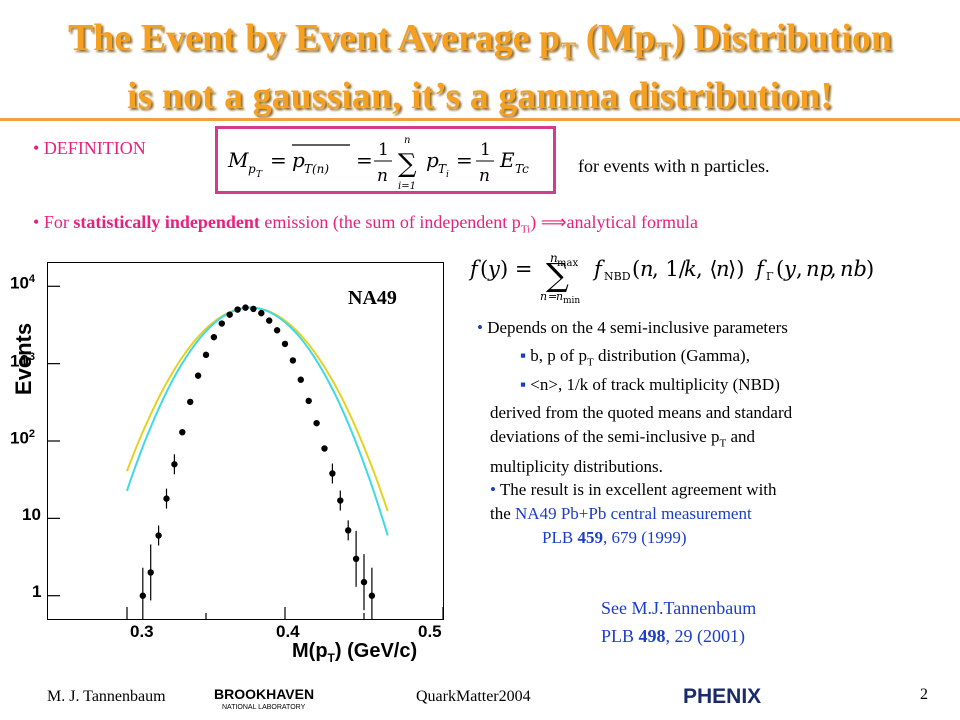 The image size is (960, 720). What do you see at coordinates (264, 707) in the screenshot?
I see `svg-text: NATIONAL LABORATORY` at bounding box center [264, 707].